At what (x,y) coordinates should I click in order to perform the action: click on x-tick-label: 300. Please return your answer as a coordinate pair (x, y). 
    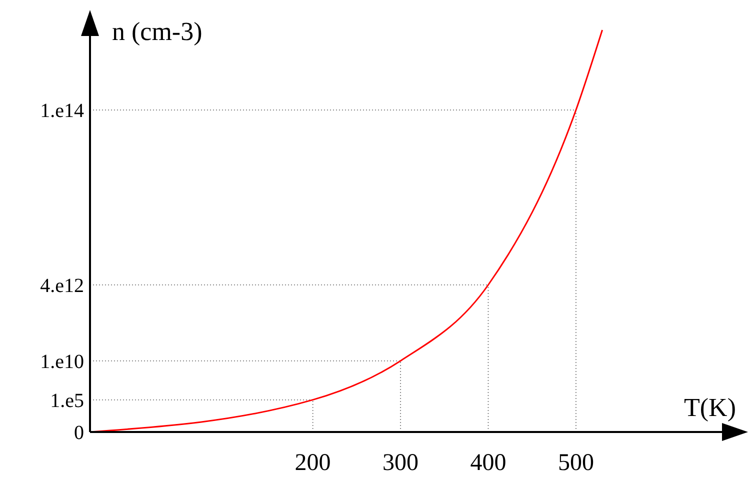
    Looking at the image, I should click on (400, 463).